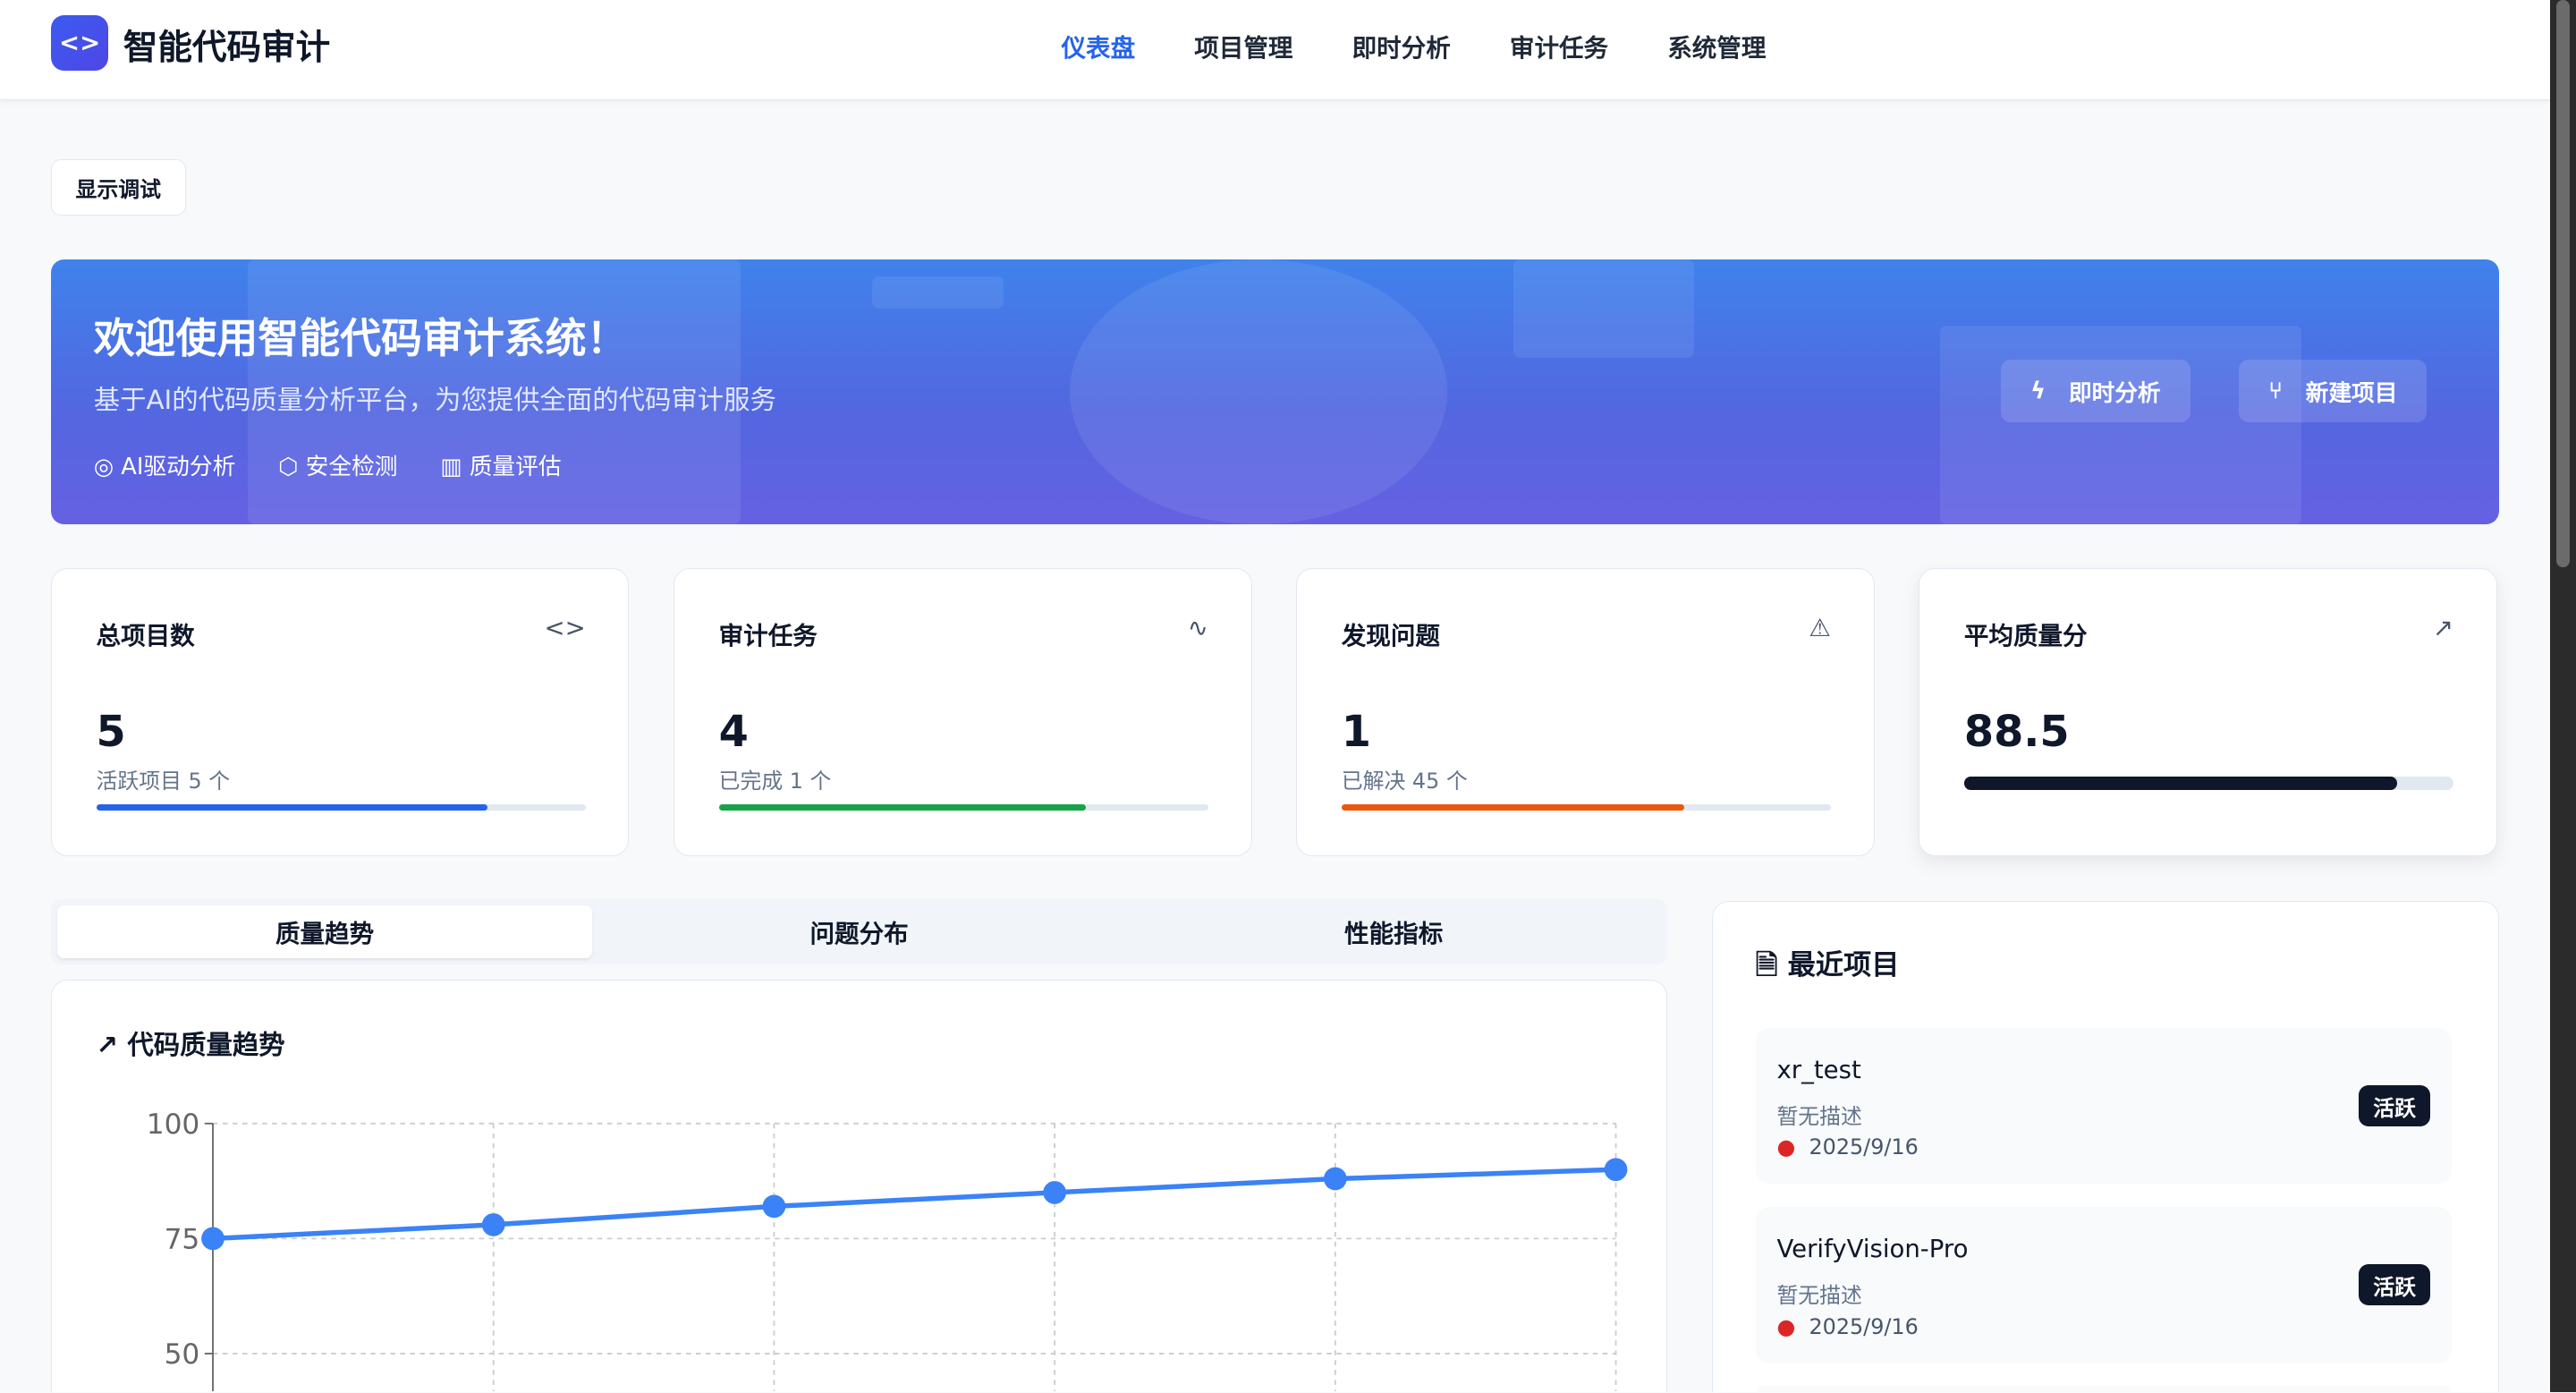 The width and height of the screenshot is (2576, 1393). Describe the element at coordinates (1820, 628) in the screenshot. I see `alert-triangle-icon: ⚠` at that location.